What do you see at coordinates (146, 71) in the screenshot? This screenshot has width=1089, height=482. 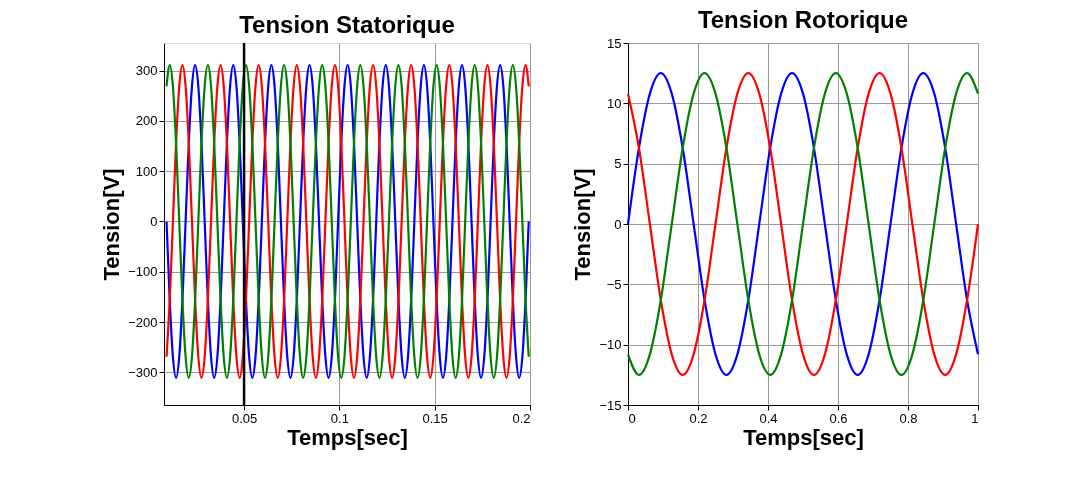 I see `y-tick-label: 300` at bounding box center [146, 71].